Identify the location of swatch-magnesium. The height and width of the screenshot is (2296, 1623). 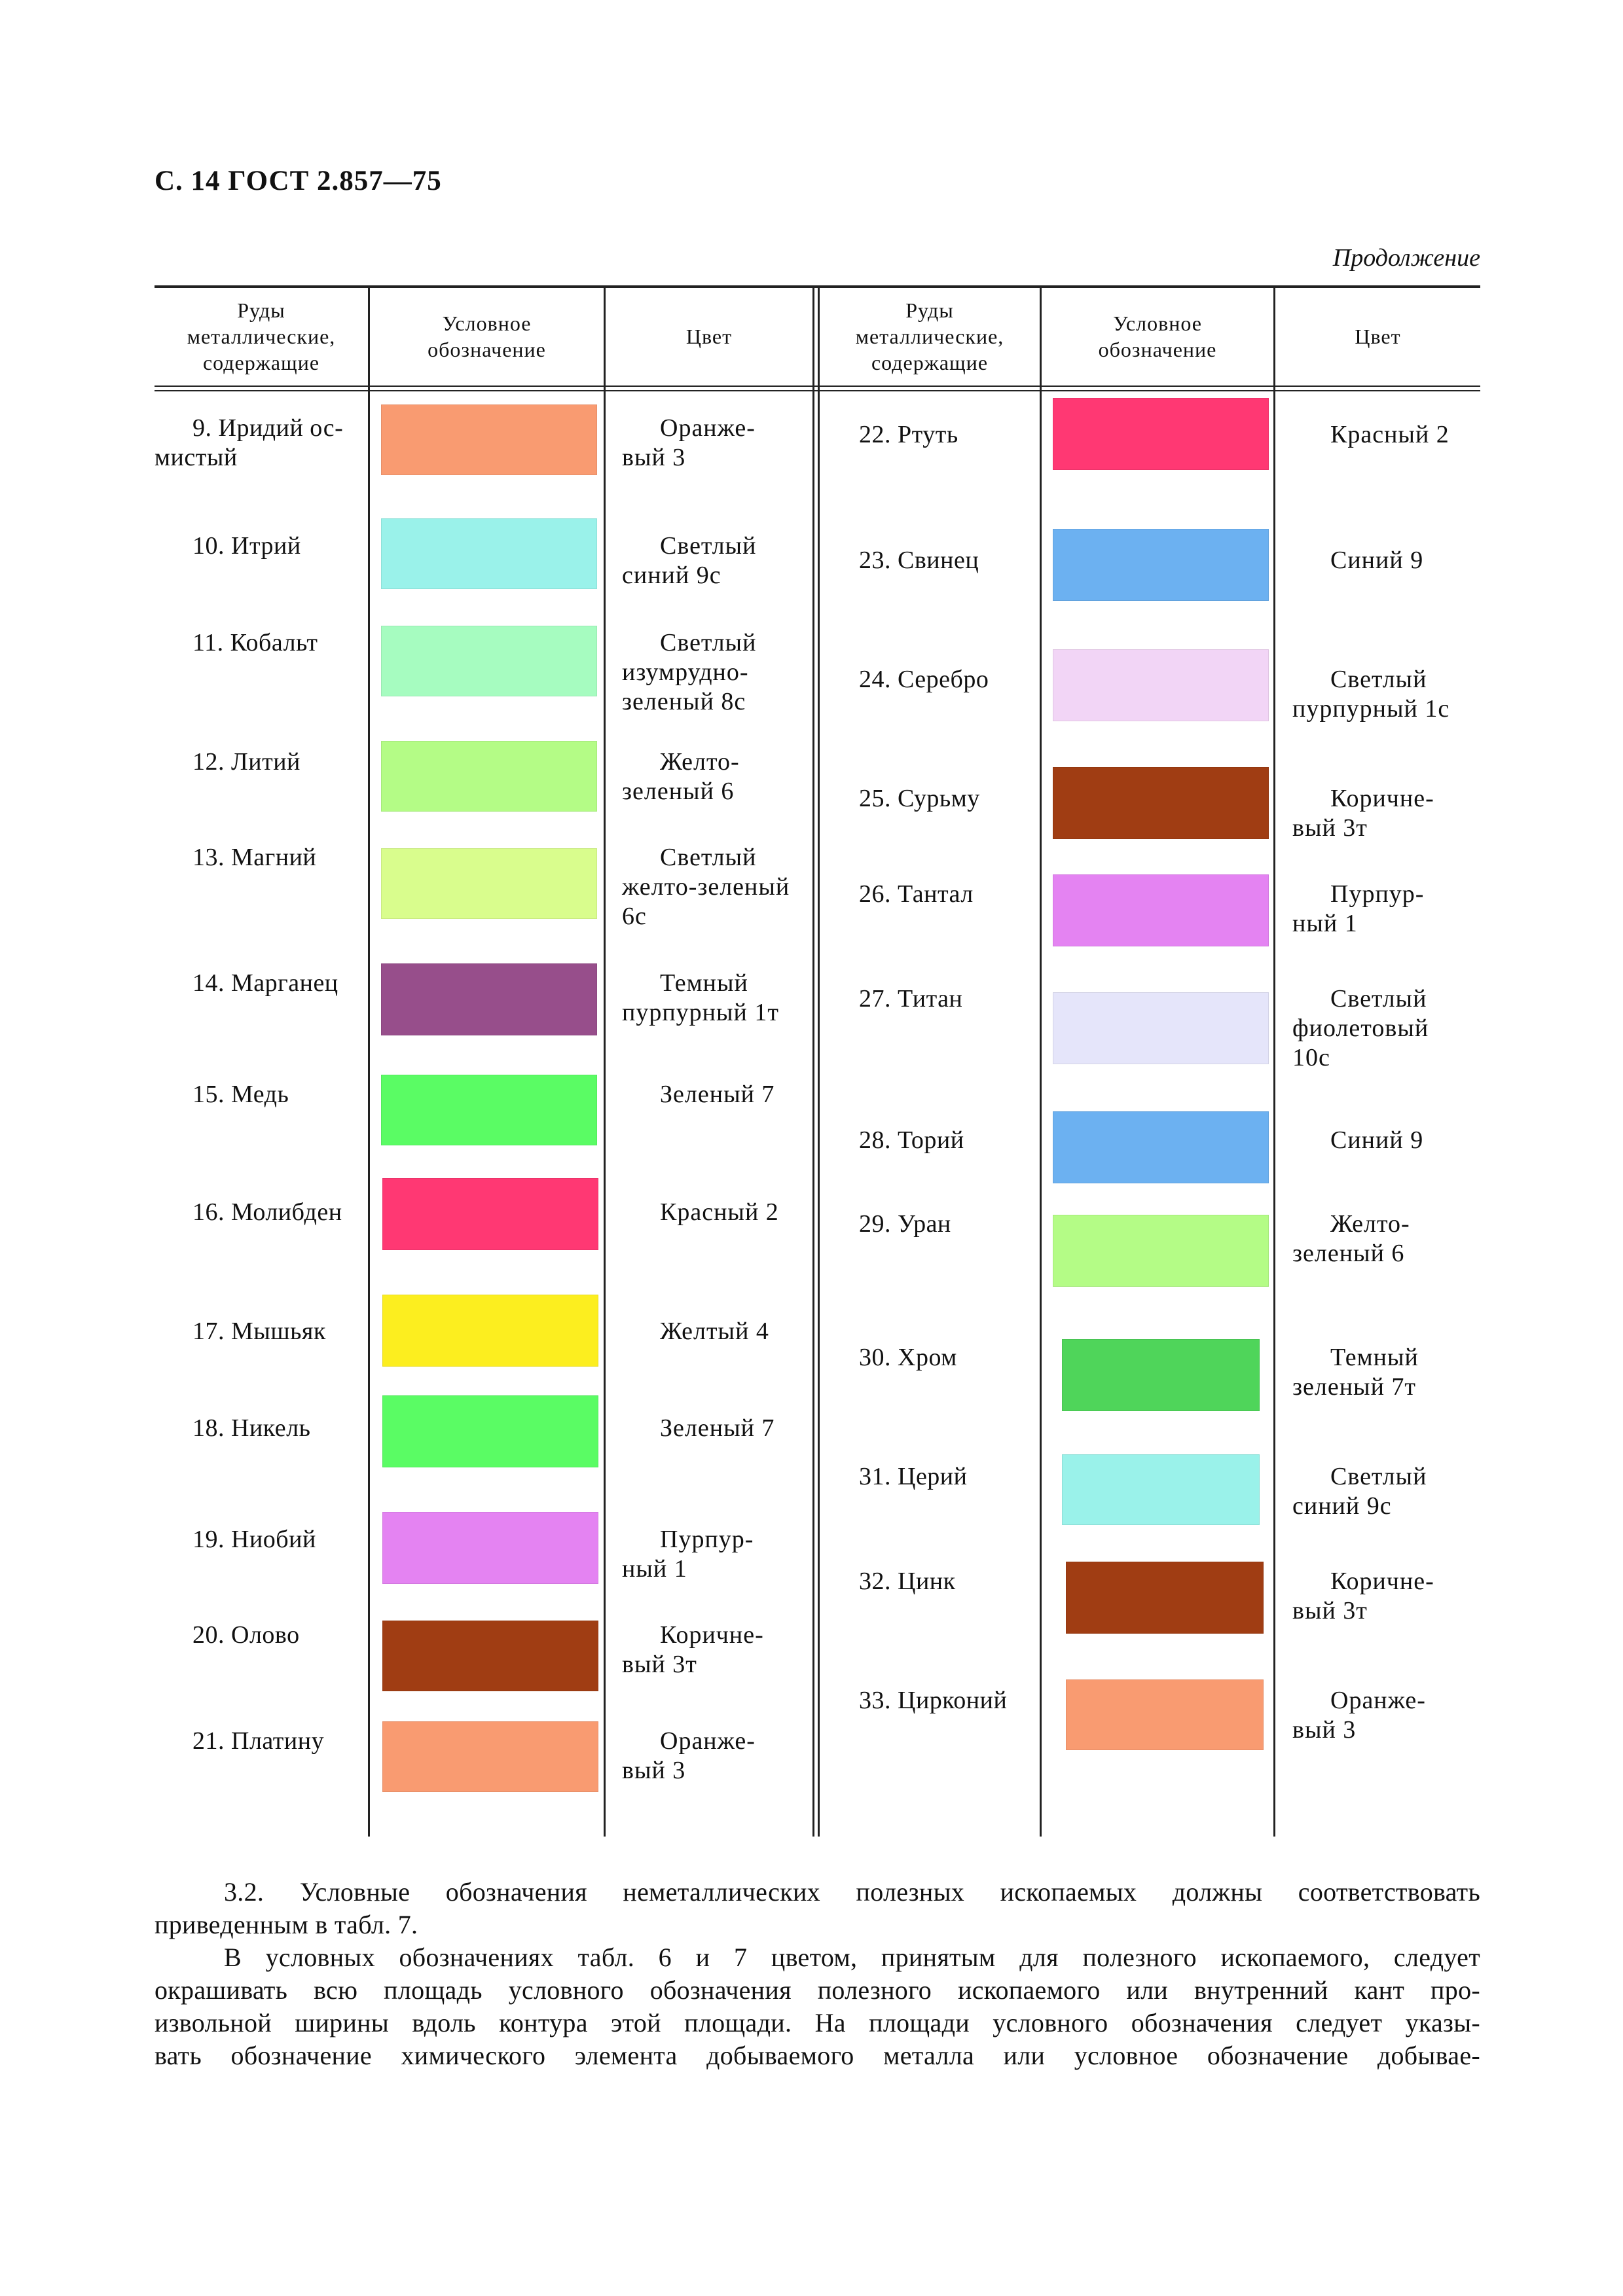
(489, 883).